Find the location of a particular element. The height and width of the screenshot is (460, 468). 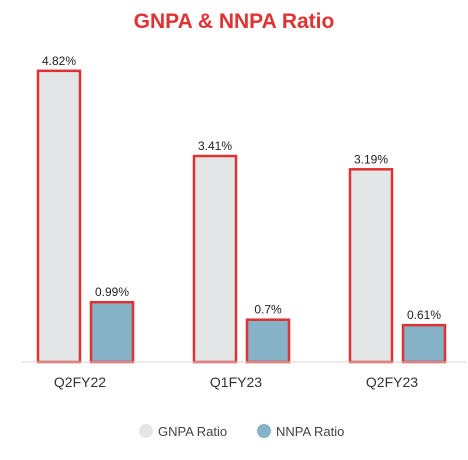

legend-marker-nnpa-ratio is located at coordinates (264, 431).